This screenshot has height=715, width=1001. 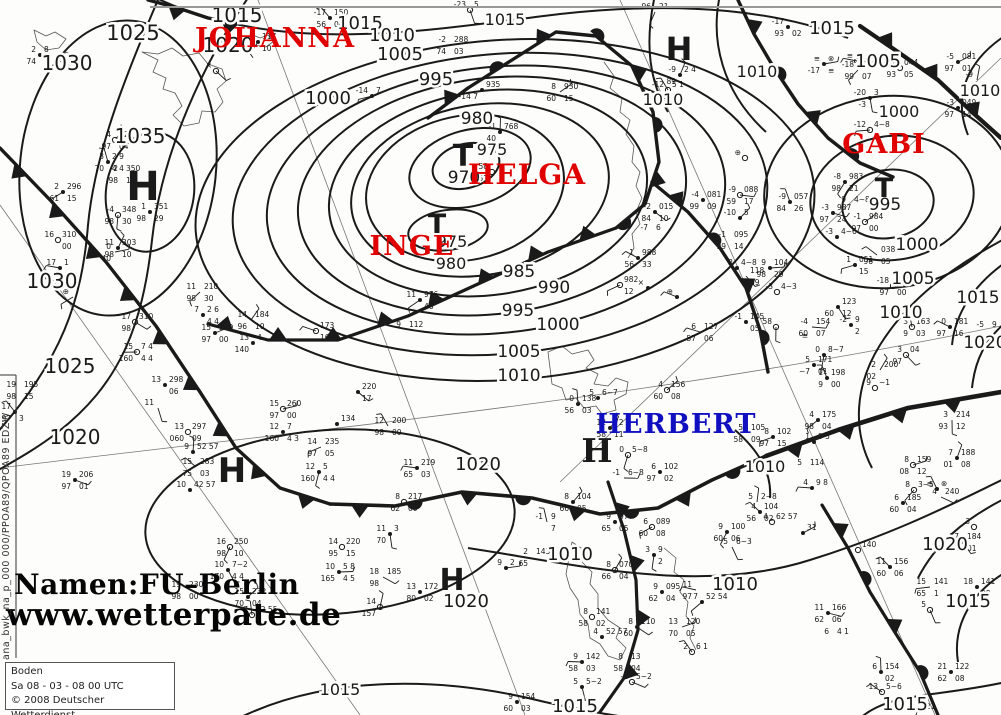 I want to click on station-value: -14, so click(x=362, y=90).